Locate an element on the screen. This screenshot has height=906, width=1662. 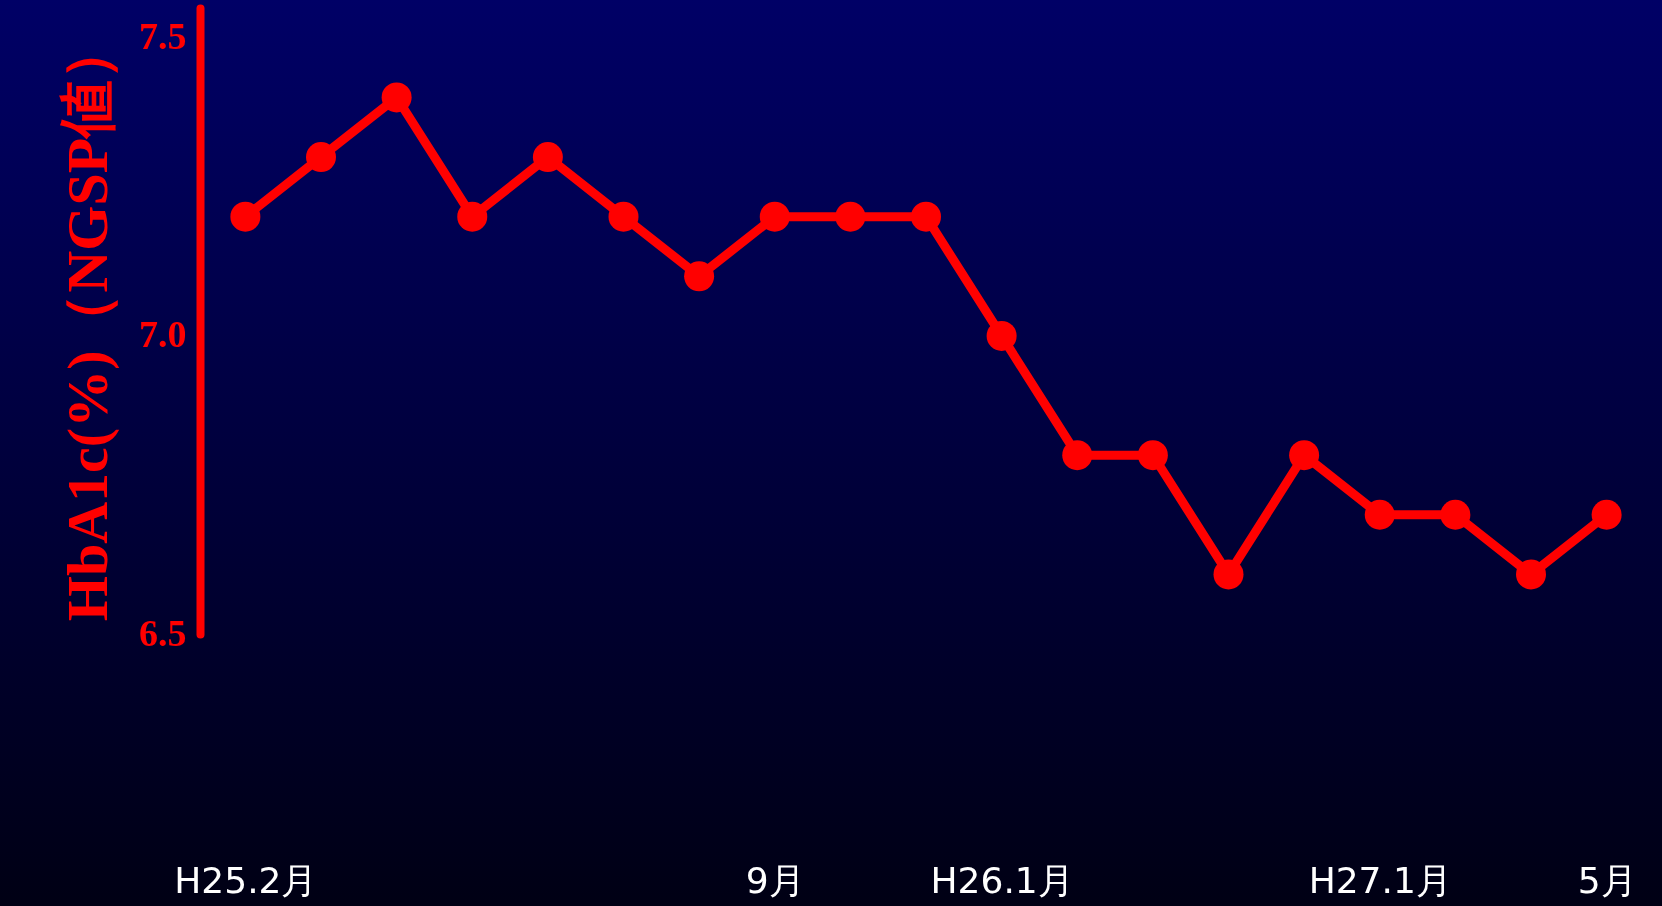
x-tick-label: 9月 is located at coordinates (775, 880).